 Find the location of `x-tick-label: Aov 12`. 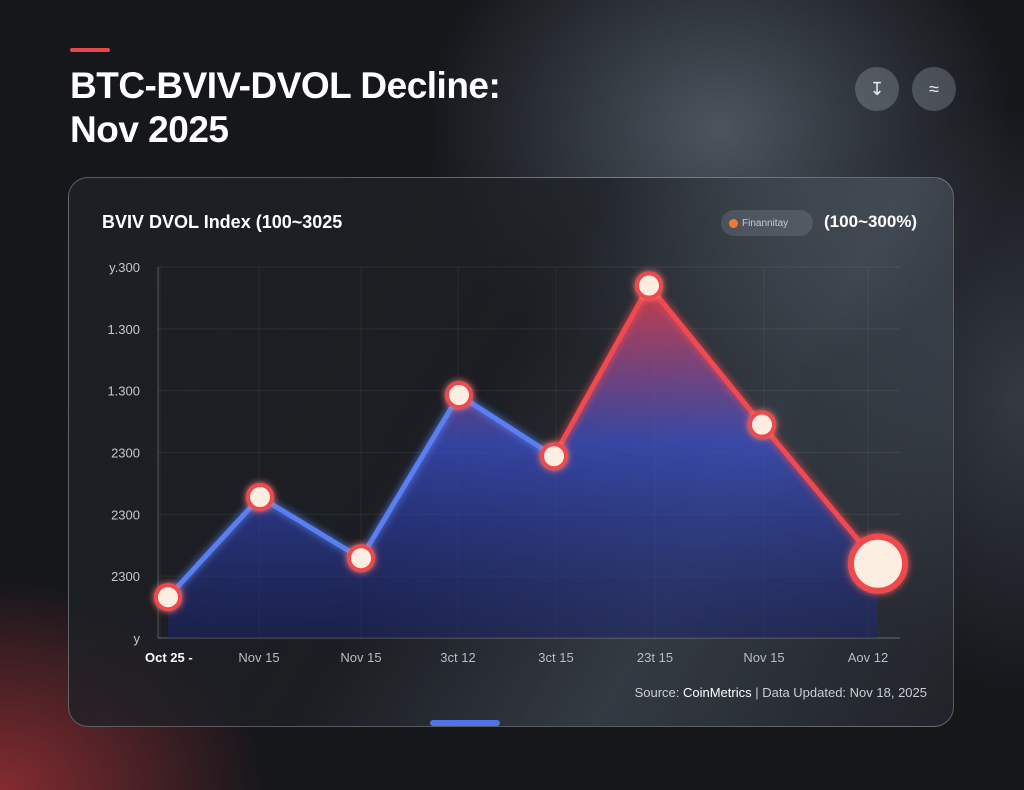

x-tick-label: Aov 12 is located at coordinates (868, 657).